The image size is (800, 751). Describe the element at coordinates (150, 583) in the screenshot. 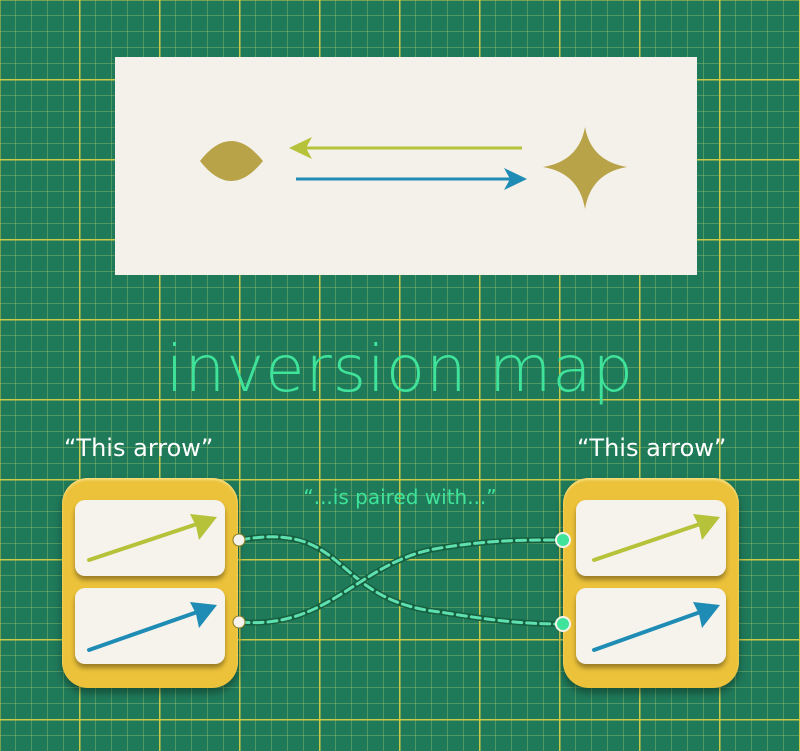

I see `left-arrow-group` at that location.